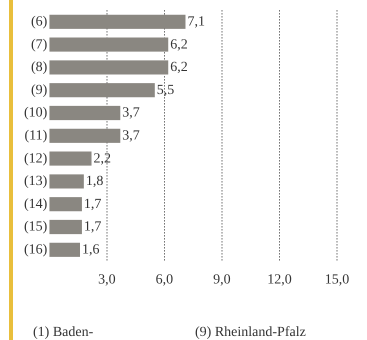 This screenshot has width=367, height=340. I want to click on y-tick-label: (14), so click(36, 204).